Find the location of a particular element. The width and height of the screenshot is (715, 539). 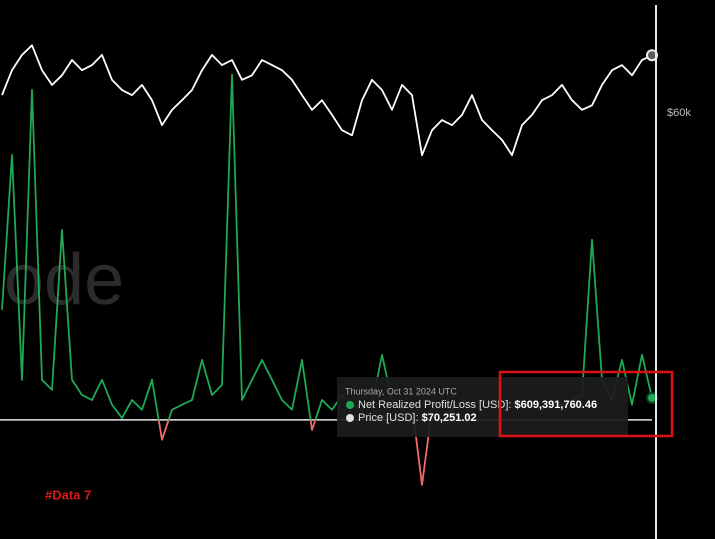

tooltip-value: $70,251.02 is located at coordinates (449, 418).